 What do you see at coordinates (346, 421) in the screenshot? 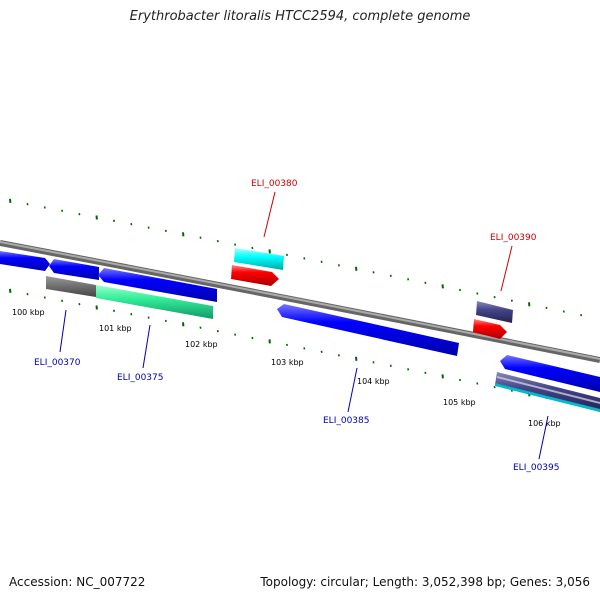
I see `label-eli-00385: ELI_00385` at bounding box center [346, 421].